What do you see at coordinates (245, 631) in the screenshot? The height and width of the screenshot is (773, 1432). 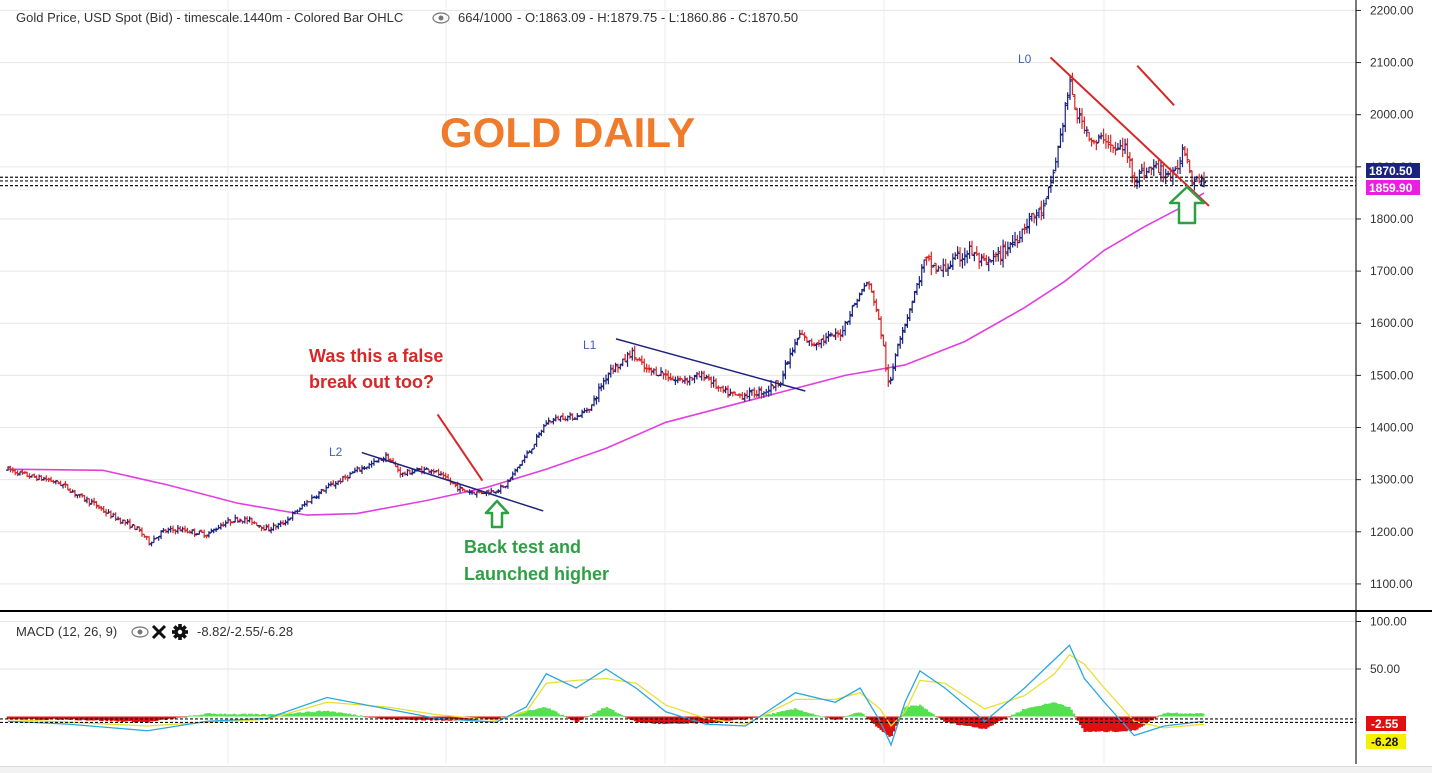 I see `macd-values: -8.82/-2.55/-6.28` at bounding box center [245, 631].